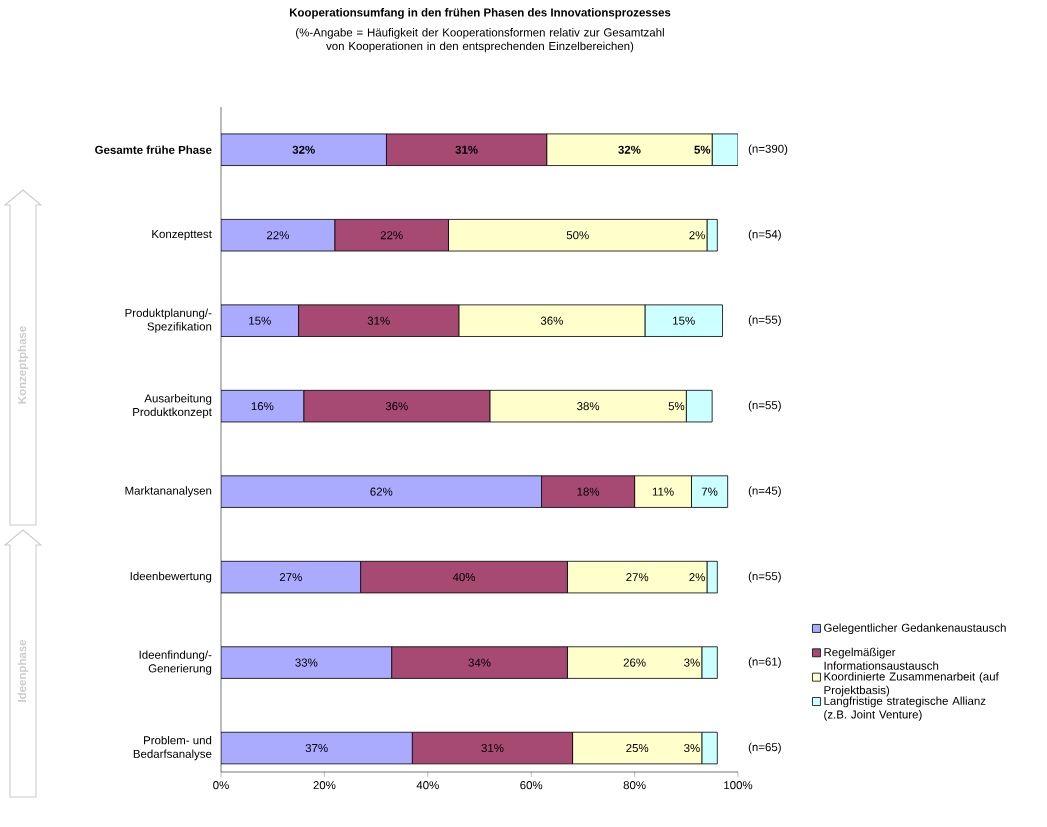 The image size is (1047, 827). I want to click on y-tick-label: Marktananalysen, so click(168, 491).